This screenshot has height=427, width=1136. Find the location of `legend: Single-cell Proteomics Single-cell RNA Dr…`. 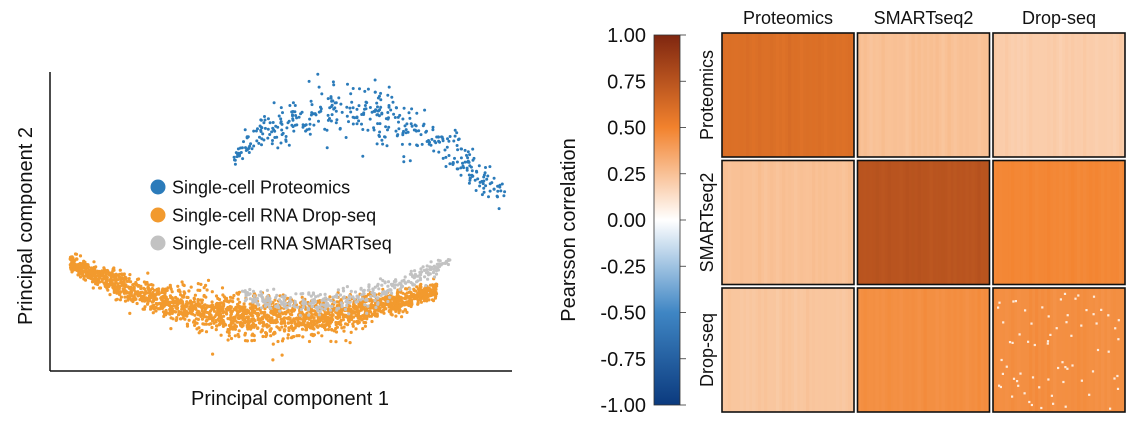

legend: Single-cell Proteomics Single-cell RNA Dr… is located at coordinates (271, 216).